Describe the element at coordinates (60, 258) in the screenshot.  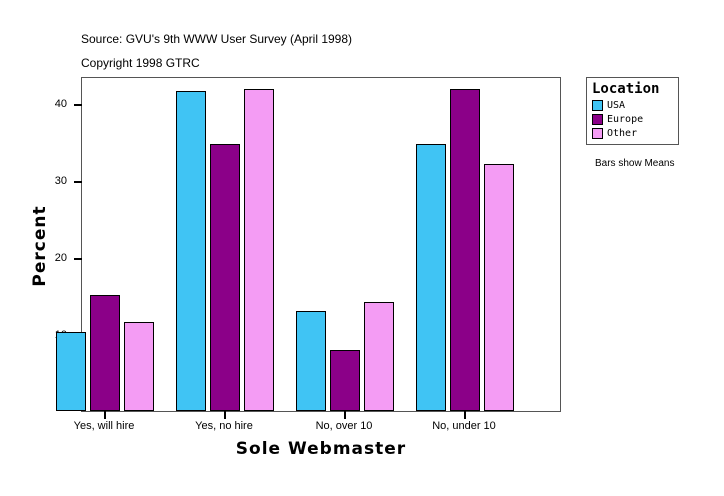
I see `y-tick-label: 20` at that location.